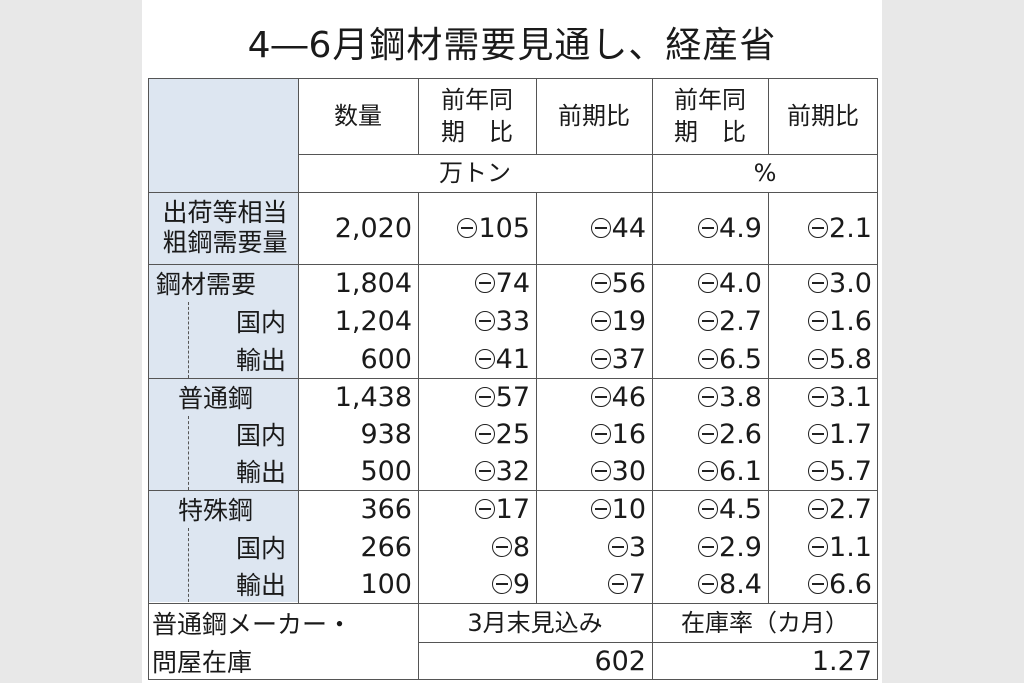  I want to click on unit-tons: 万トン, so click(475, 173).